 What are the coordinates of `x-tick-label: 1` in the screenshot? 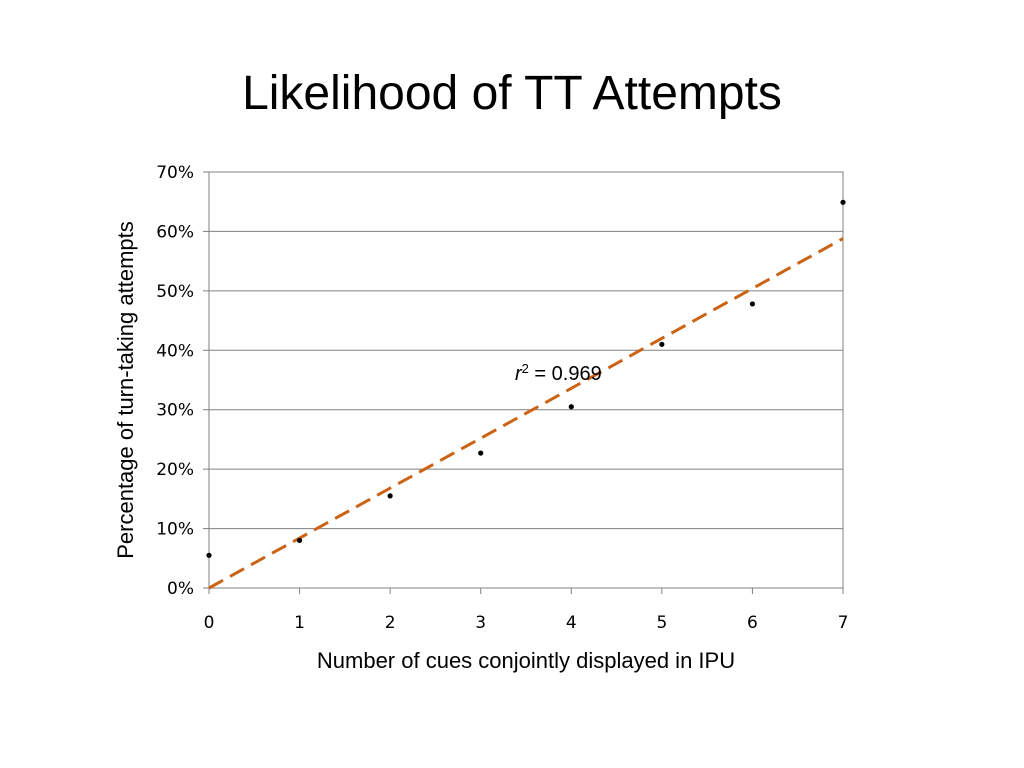 It's located at (299, 623).